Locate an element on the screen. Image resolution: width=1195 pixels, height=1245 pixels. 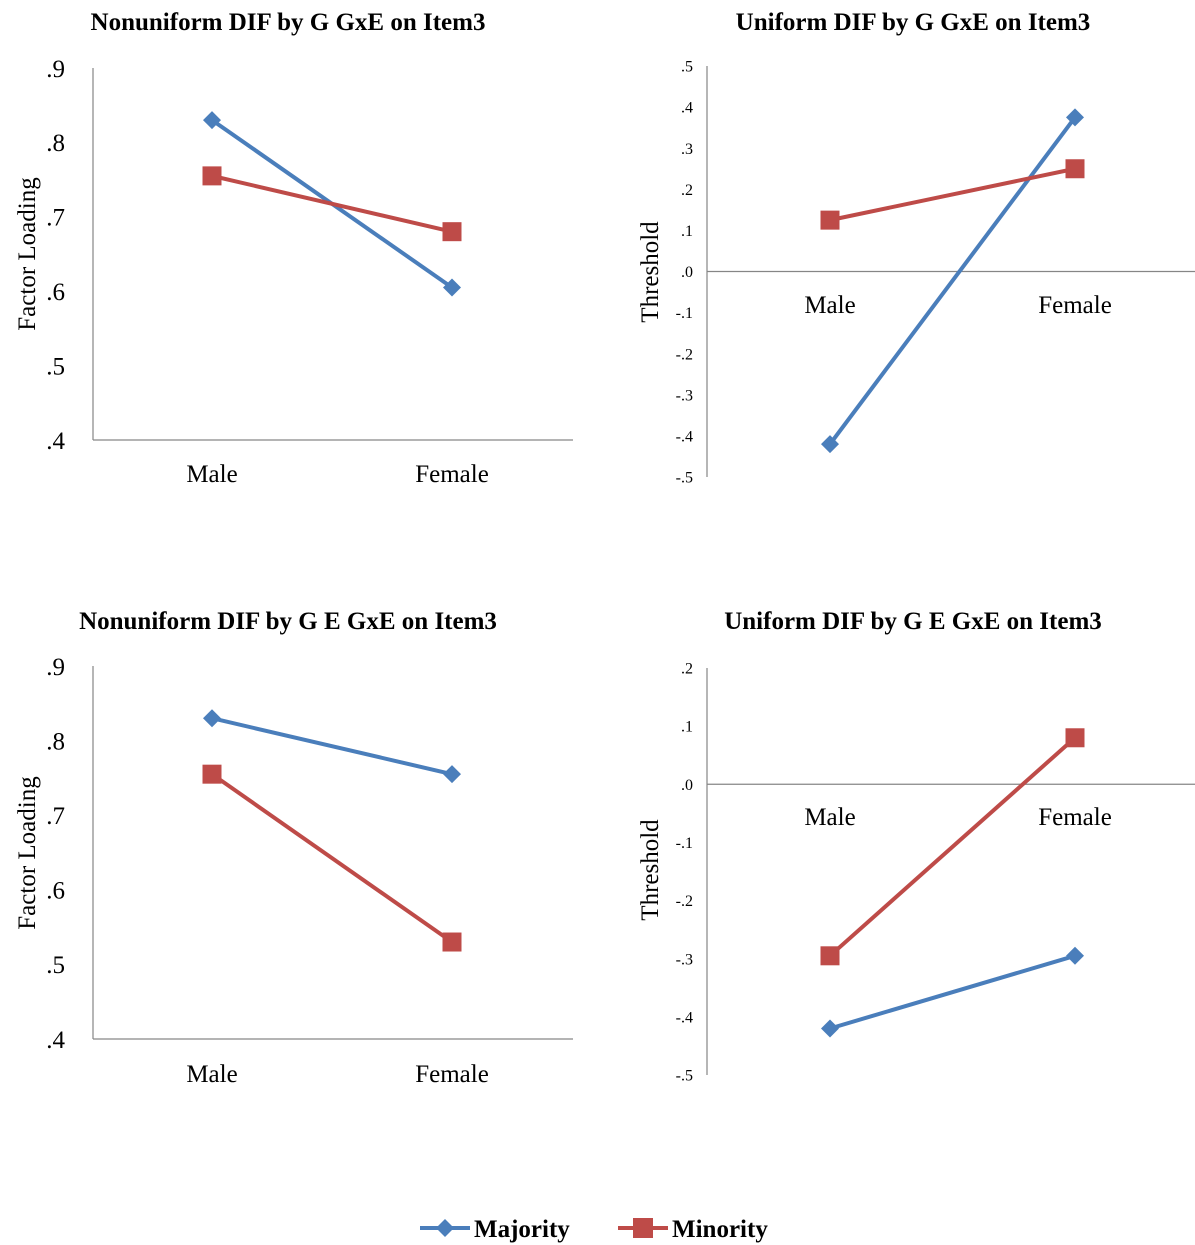
legend-minority-square-marker is located at coordinates (643, 1228).